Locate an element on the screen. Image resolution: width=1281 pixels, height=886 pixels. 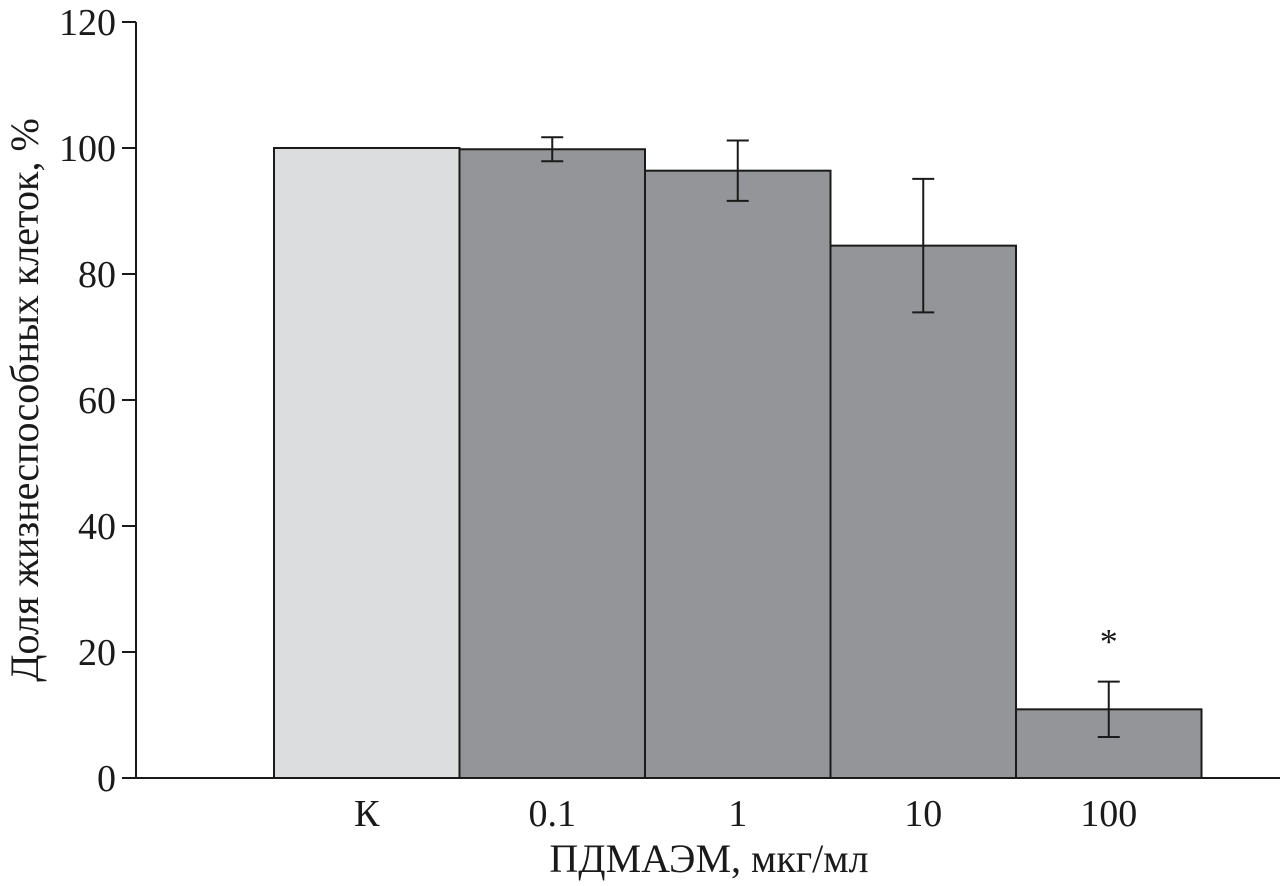
significance-marker: * is located at coordinates (1109, 642).